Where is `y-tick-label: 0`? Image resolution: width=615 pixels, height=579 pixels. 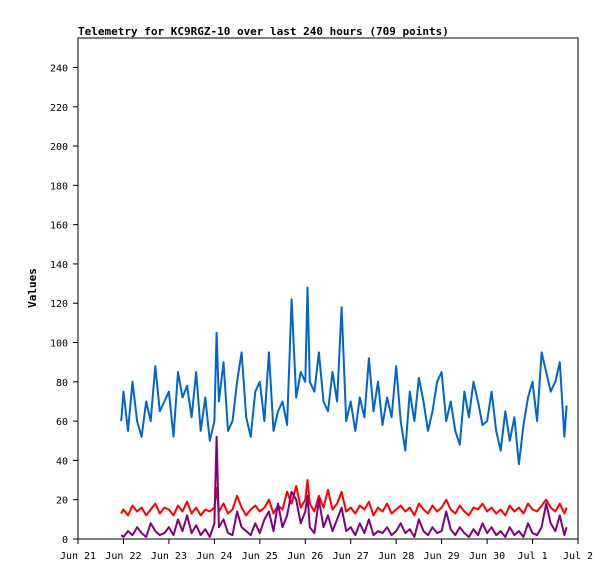 y-tick-label: 0 is located at coordinates (65, 540).